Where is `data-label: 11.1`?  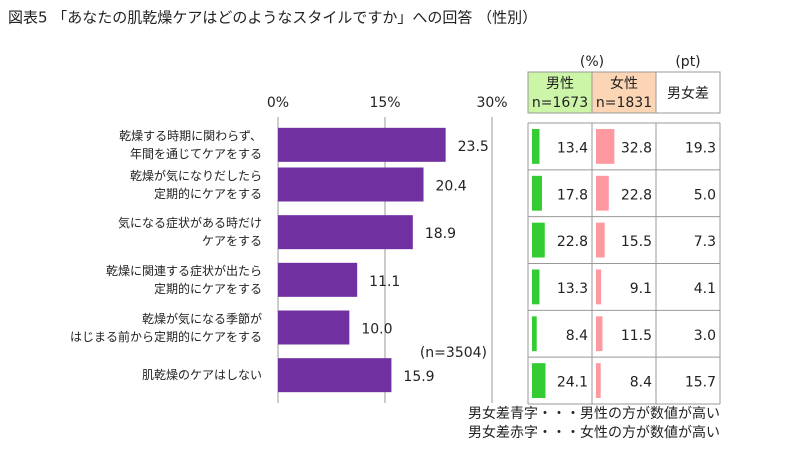 data-label: 11.1 is located at coordinates (384, 282).